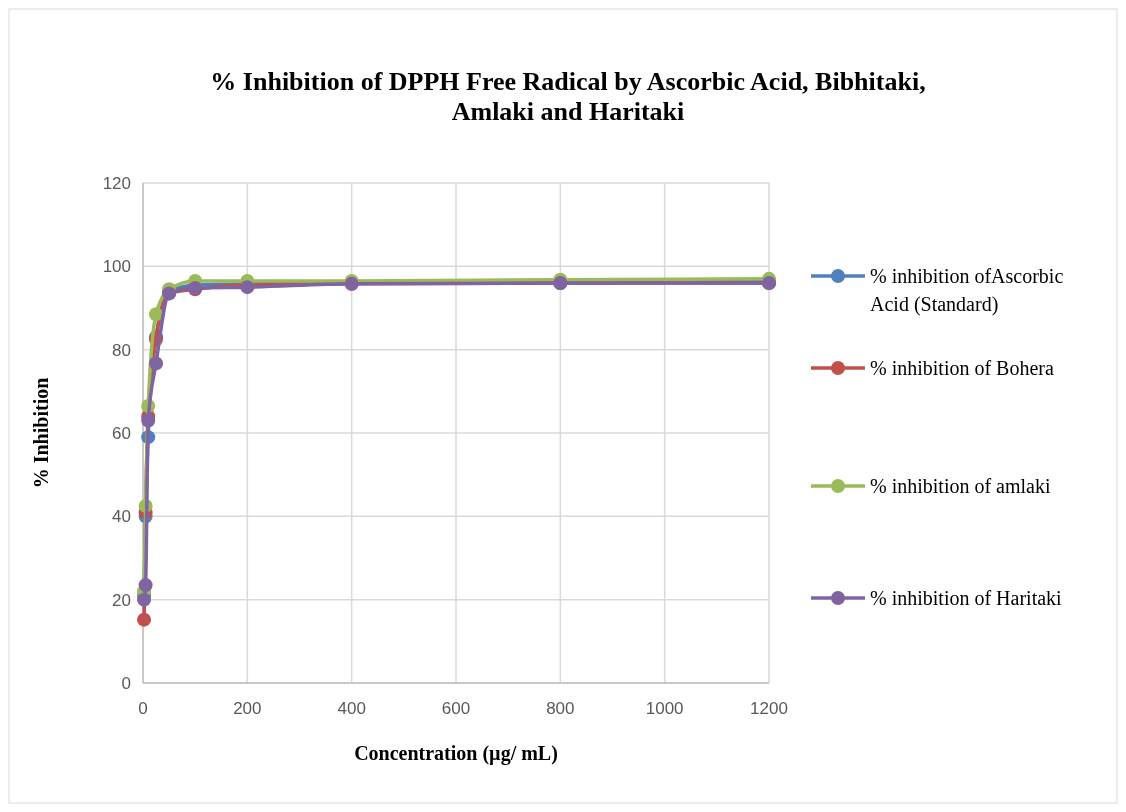  What do you see at coordinates (966, 598) in the screenshot?
I see `legend-label: % inhibition of Haritaki` at bounding box center [966, 598].